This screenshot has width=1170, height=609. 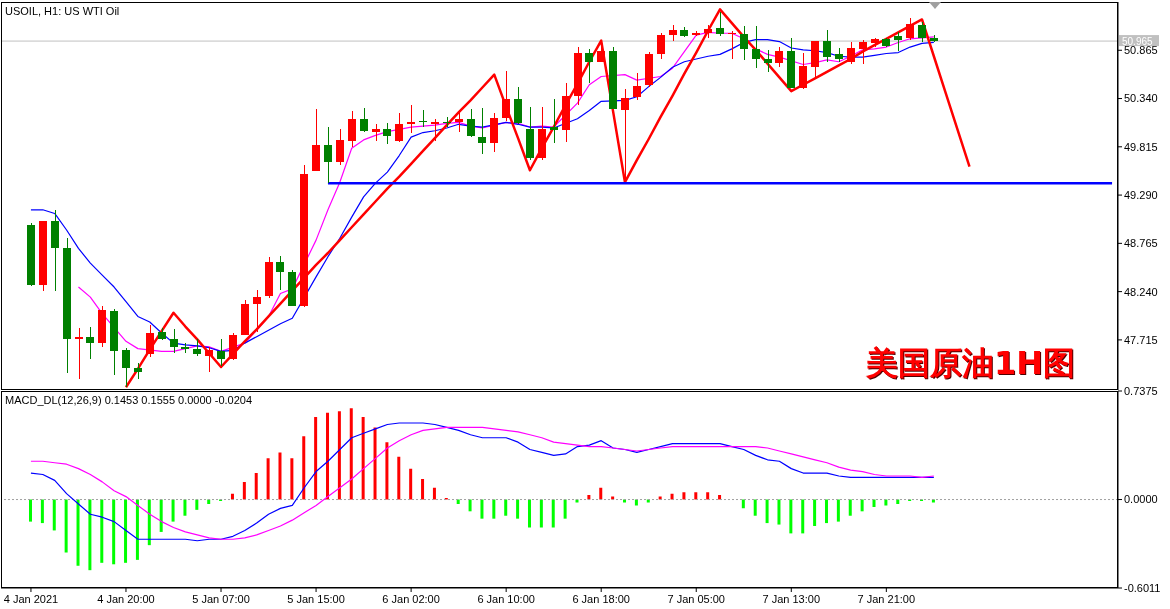 I want to click on x-tick-label: 6 Jan 18:00, so click(x=601, y=599).